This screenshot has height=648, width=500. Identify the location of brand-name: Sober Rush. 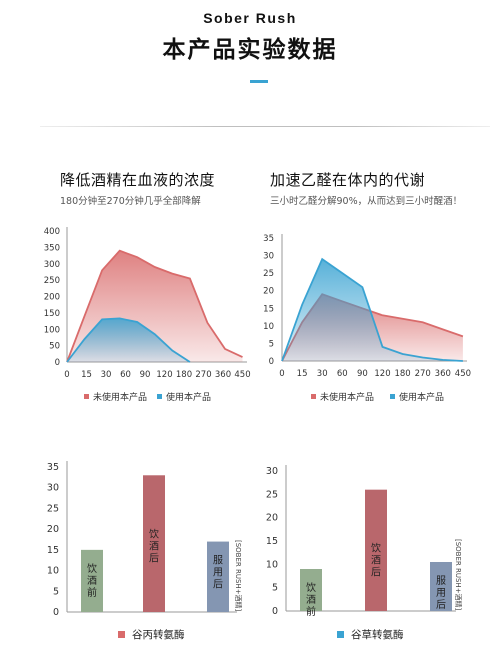
(250, 18).